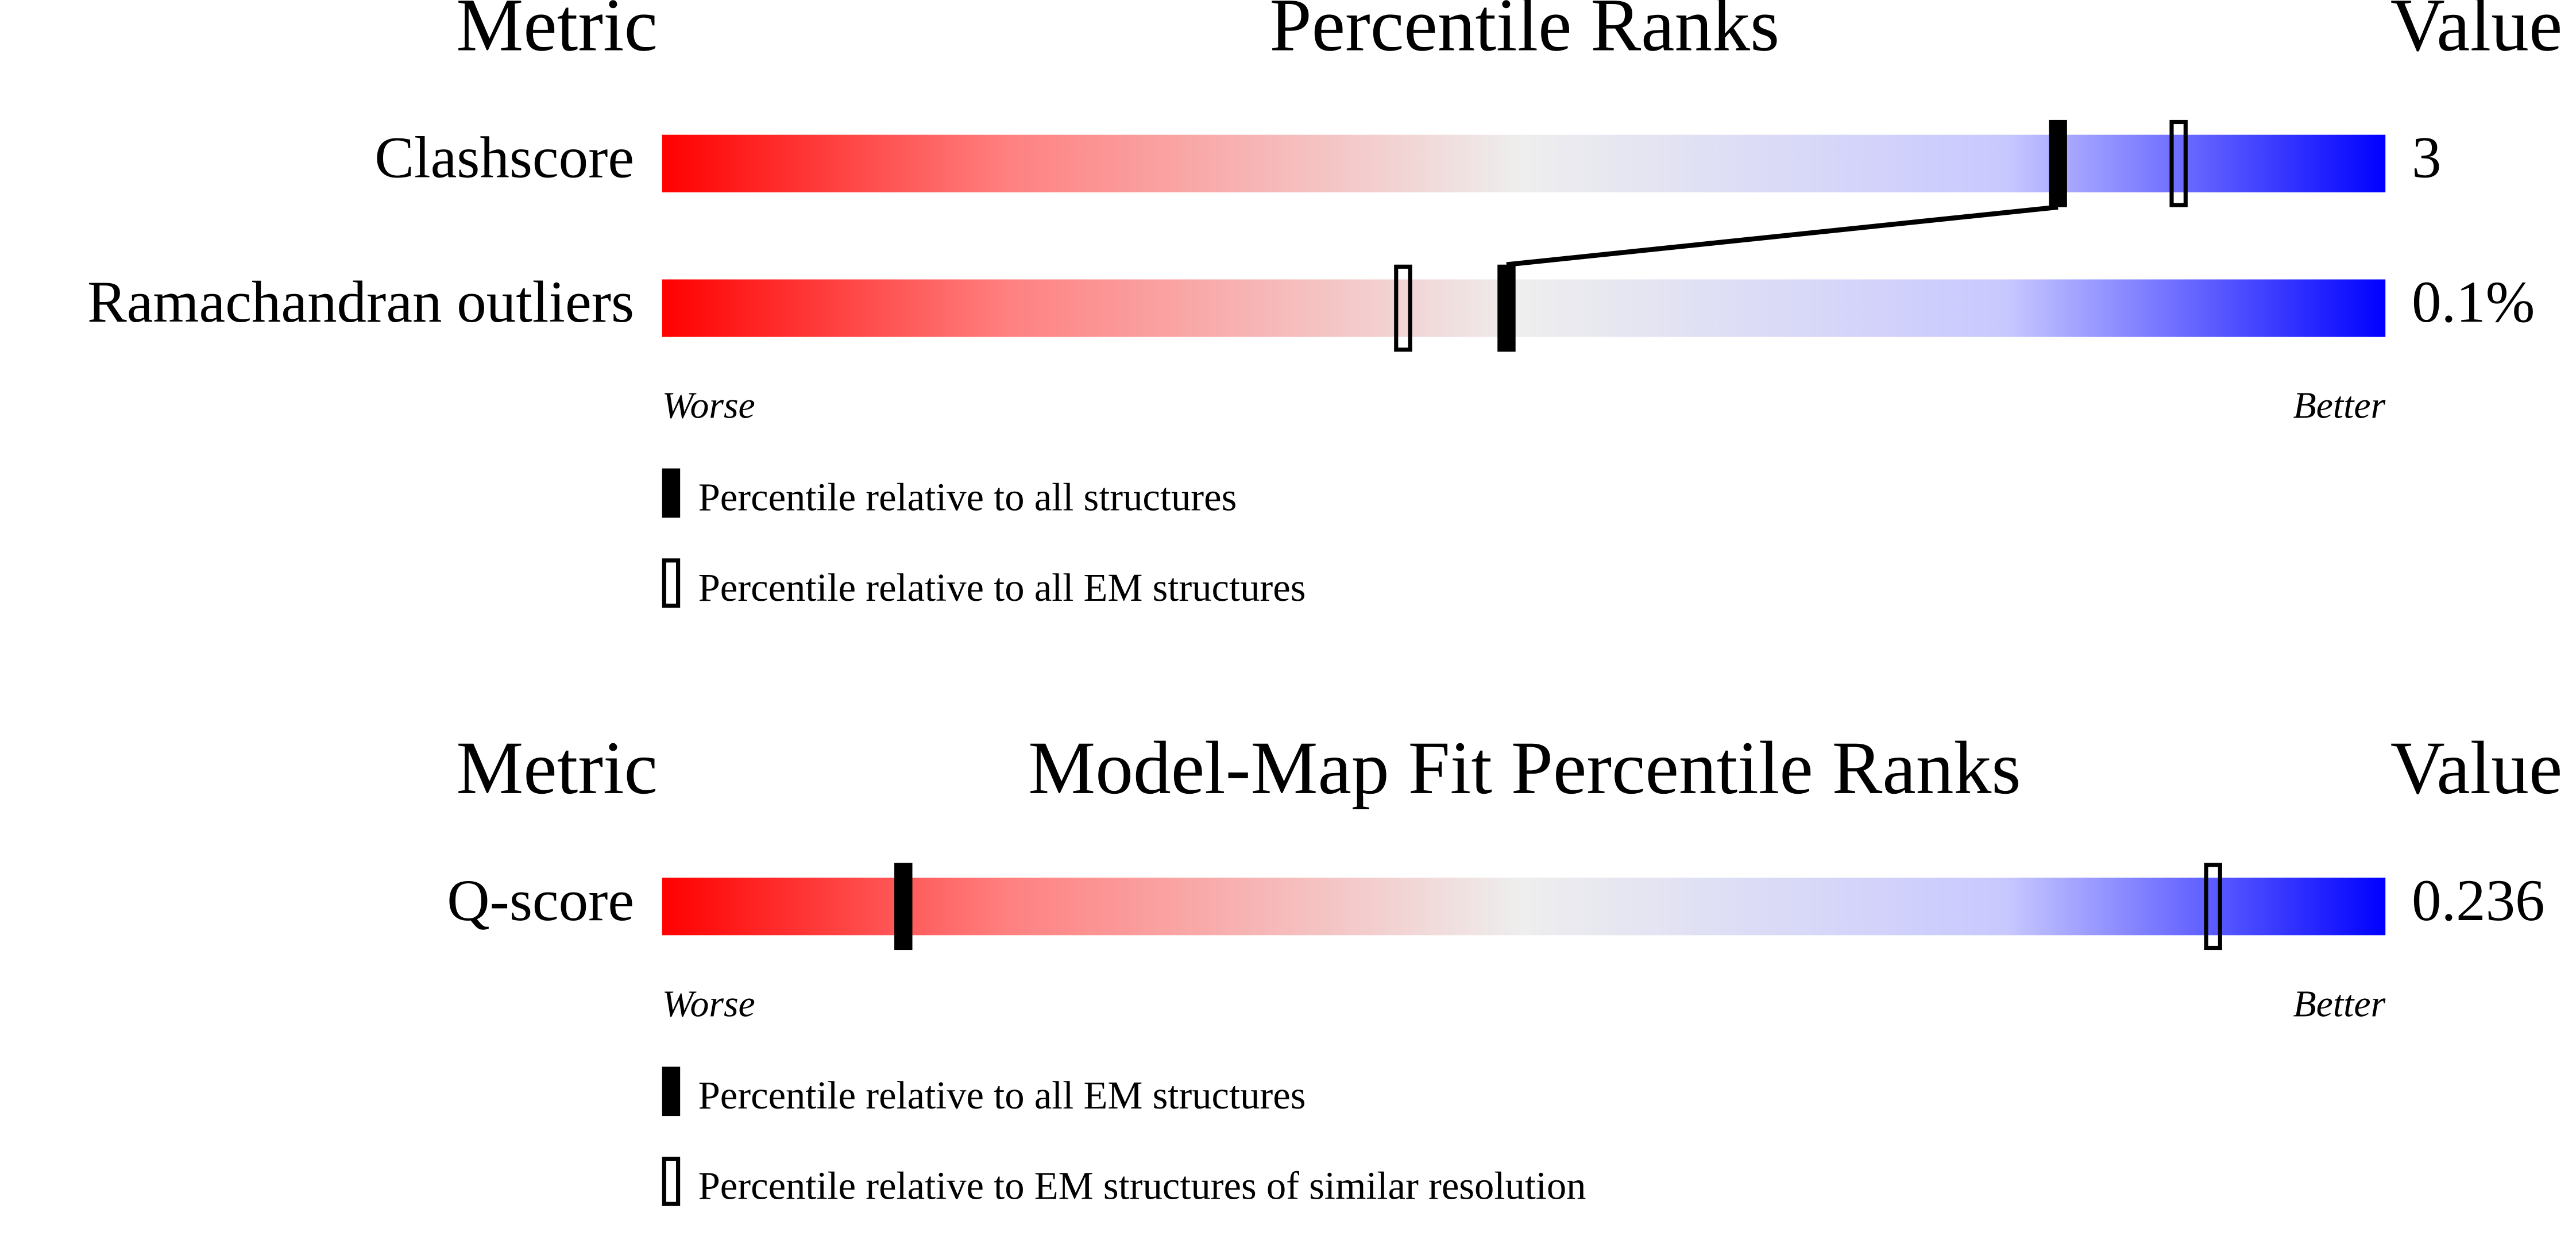  What do you see at coordinates (504, 157) in the screenshot?
I see `metric-name: Clashscore` at bounding box center [504, 157].